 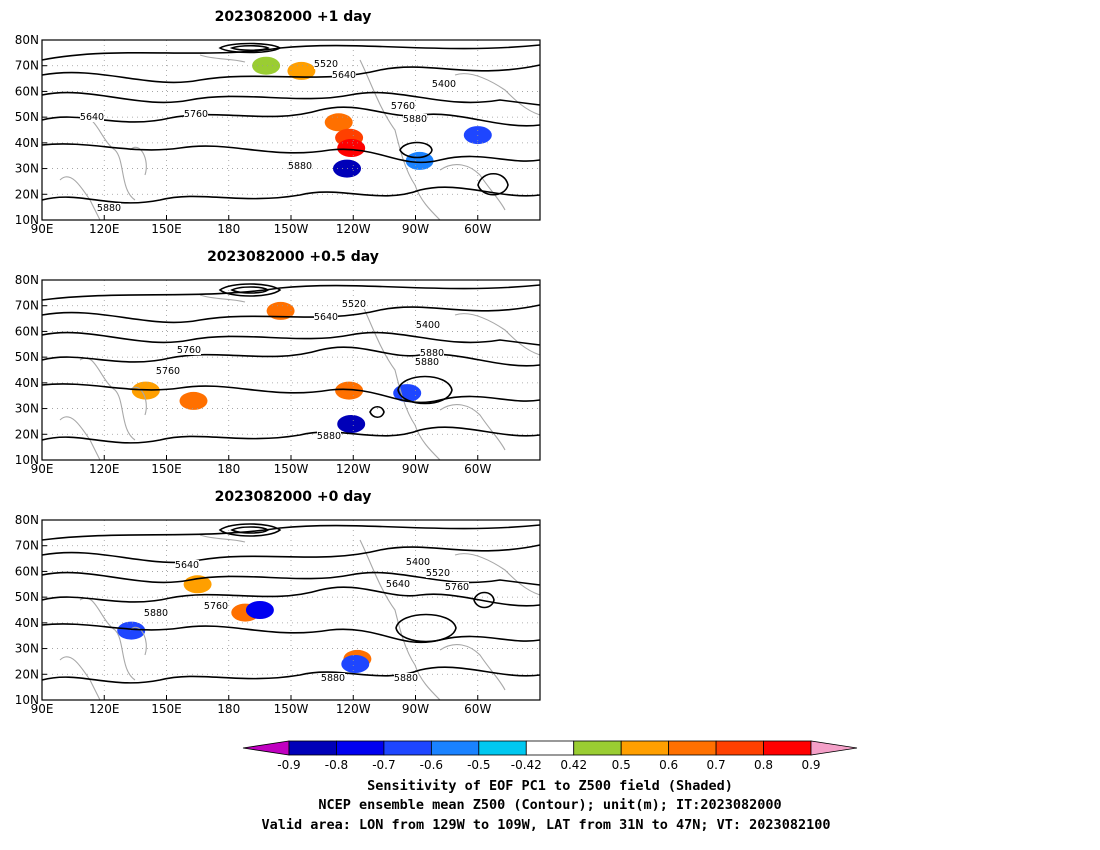 What do you see at coordinates (763, 765) in the screenshot?
I see `colorbar-tick-label: 0.8` at bounding box center [763, 765].